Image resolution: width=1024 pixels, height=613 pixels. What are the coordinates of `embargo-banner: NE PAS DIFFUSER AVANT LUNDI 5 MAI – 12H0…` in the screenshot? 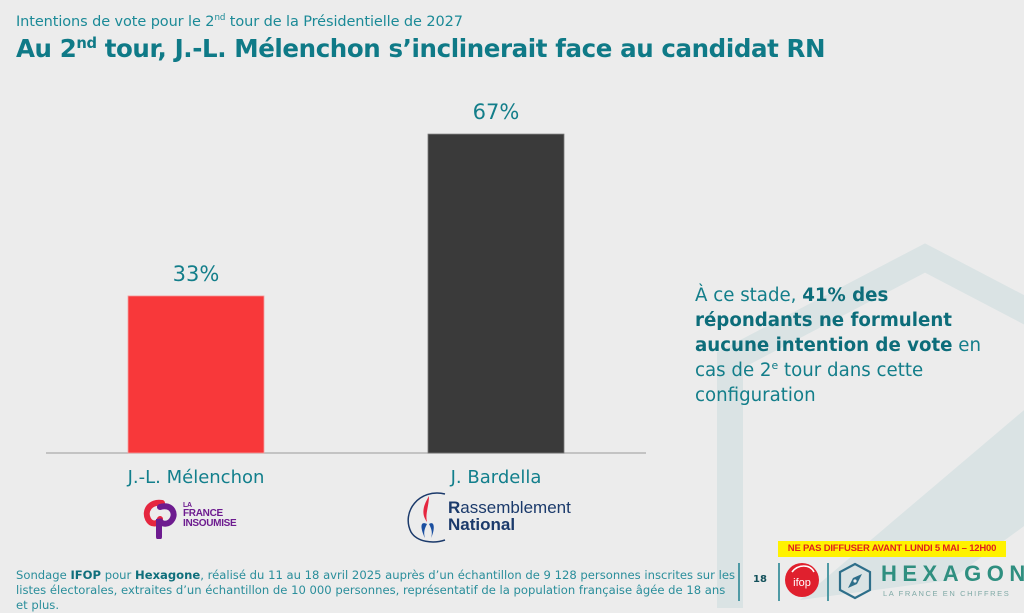 It's located at (892, 549).